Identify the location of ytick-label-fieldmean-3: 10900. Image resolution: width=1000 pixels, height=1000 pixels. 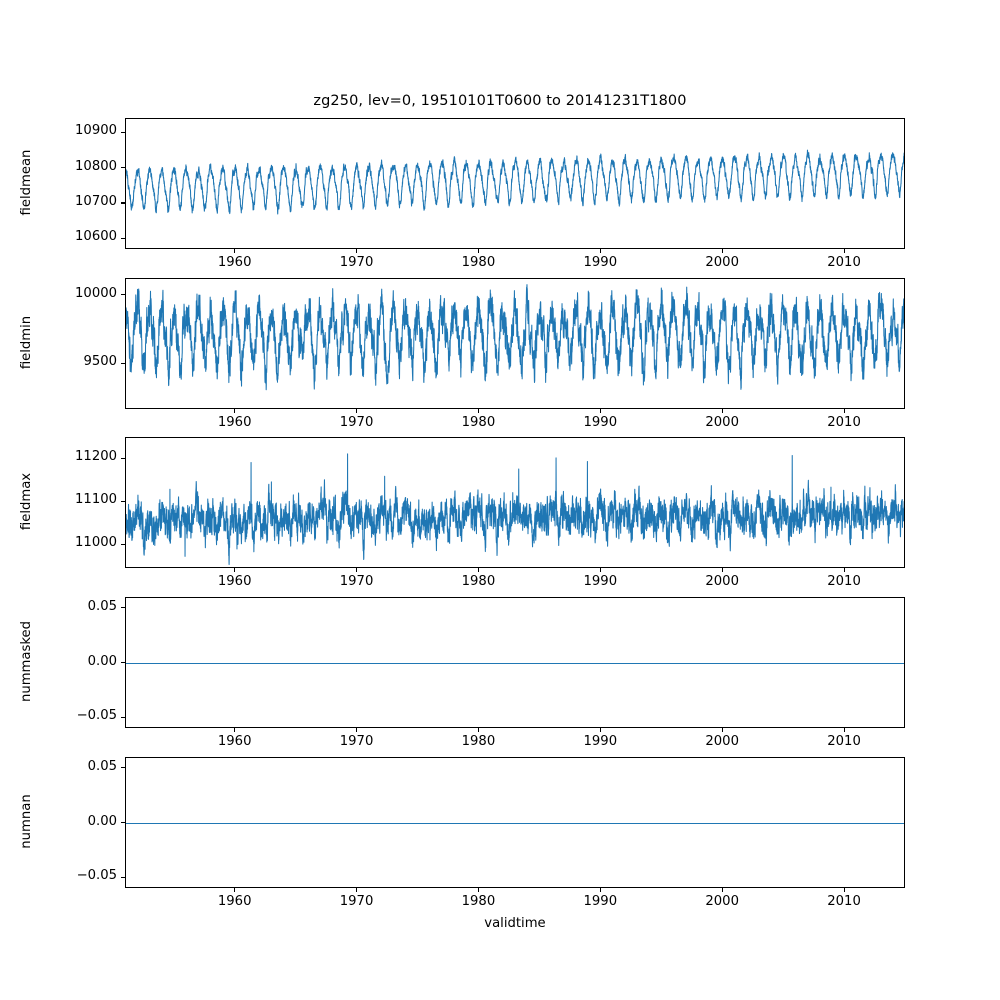
(96, 131).